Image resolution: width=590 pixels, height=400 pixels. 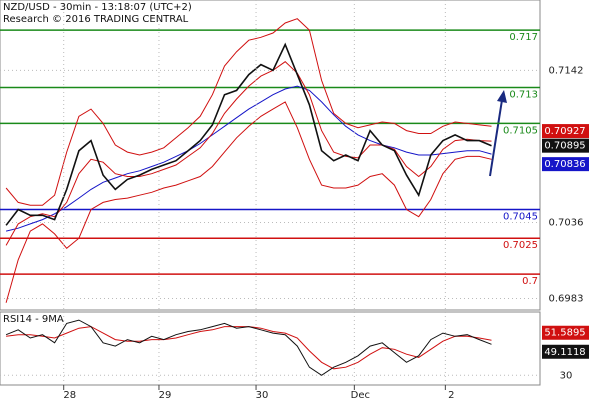 I want to click on level-label: 0.717, so click(x=523, y=37).